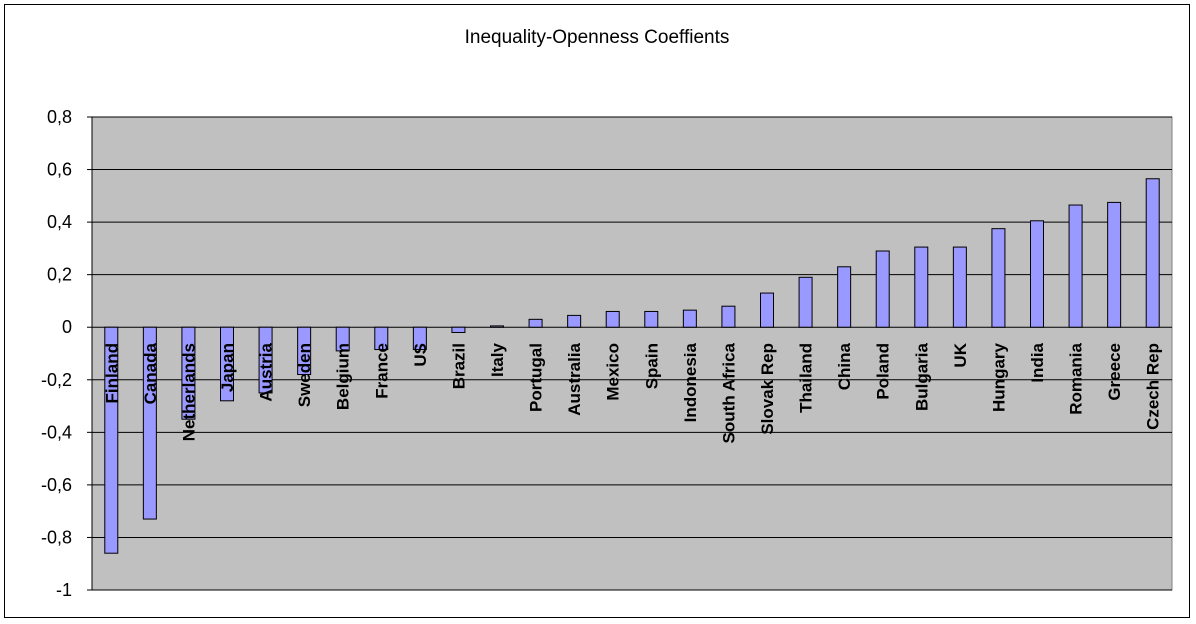  Describe the element at coordinates (921, 376) in the screenshot. I see `category-label: Bulgaria` at that location.